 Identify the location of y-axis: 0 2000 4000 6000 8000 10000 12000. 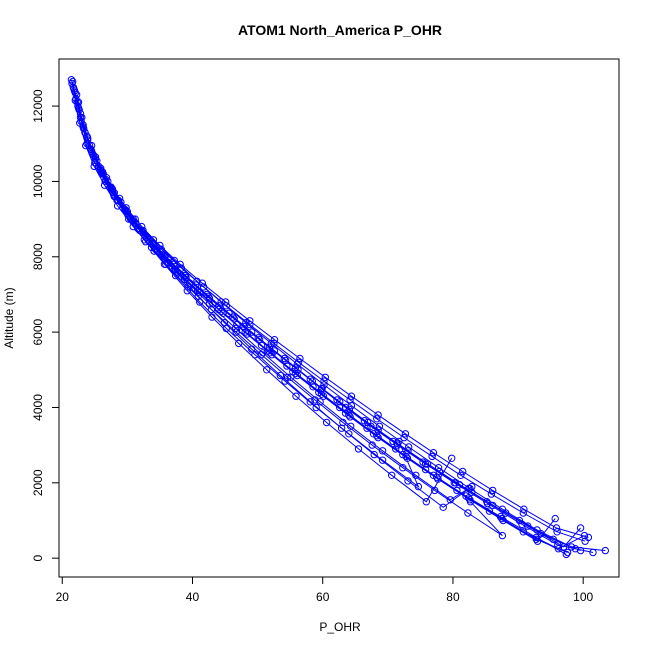
(45, 325).